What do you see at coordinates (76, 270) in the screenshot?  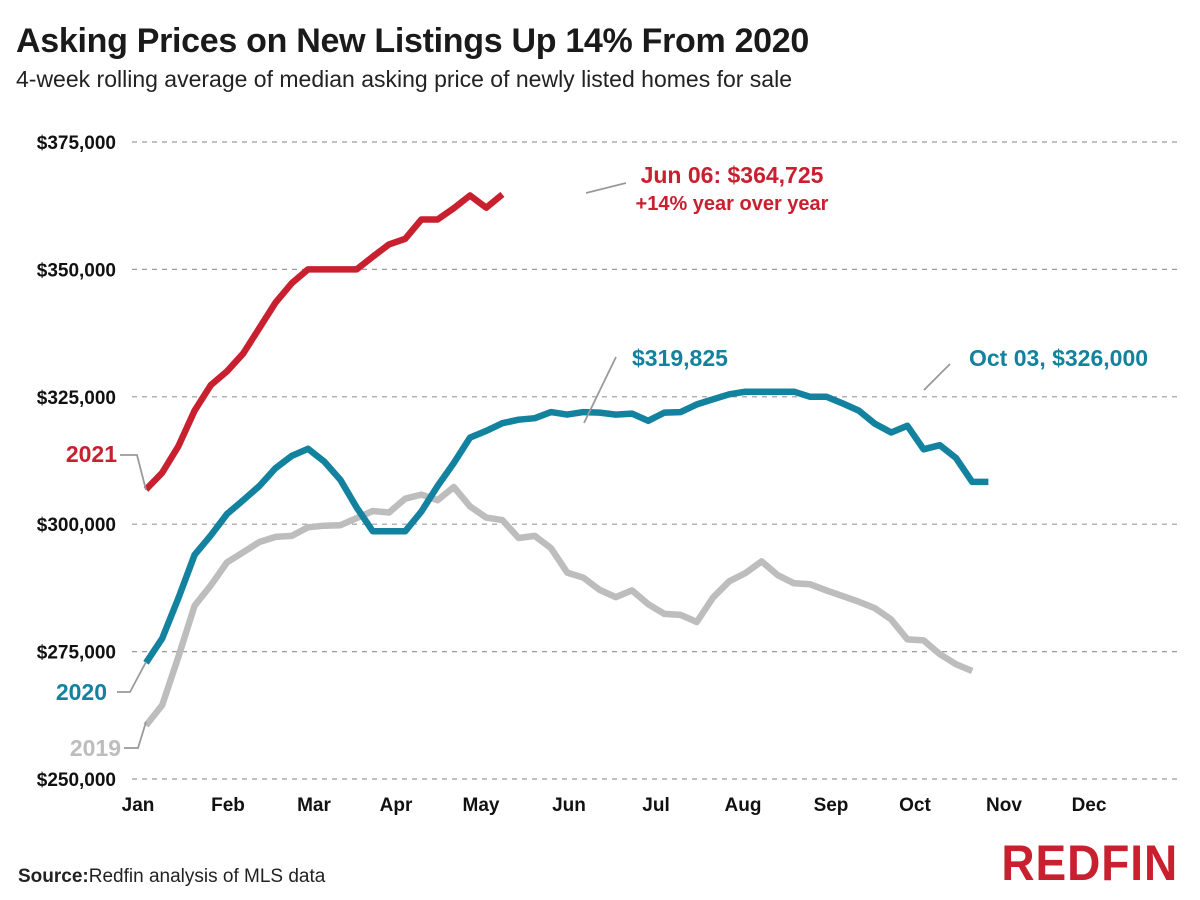 I see `y-tick-label: $350,000` at bounding box center [76, 270].